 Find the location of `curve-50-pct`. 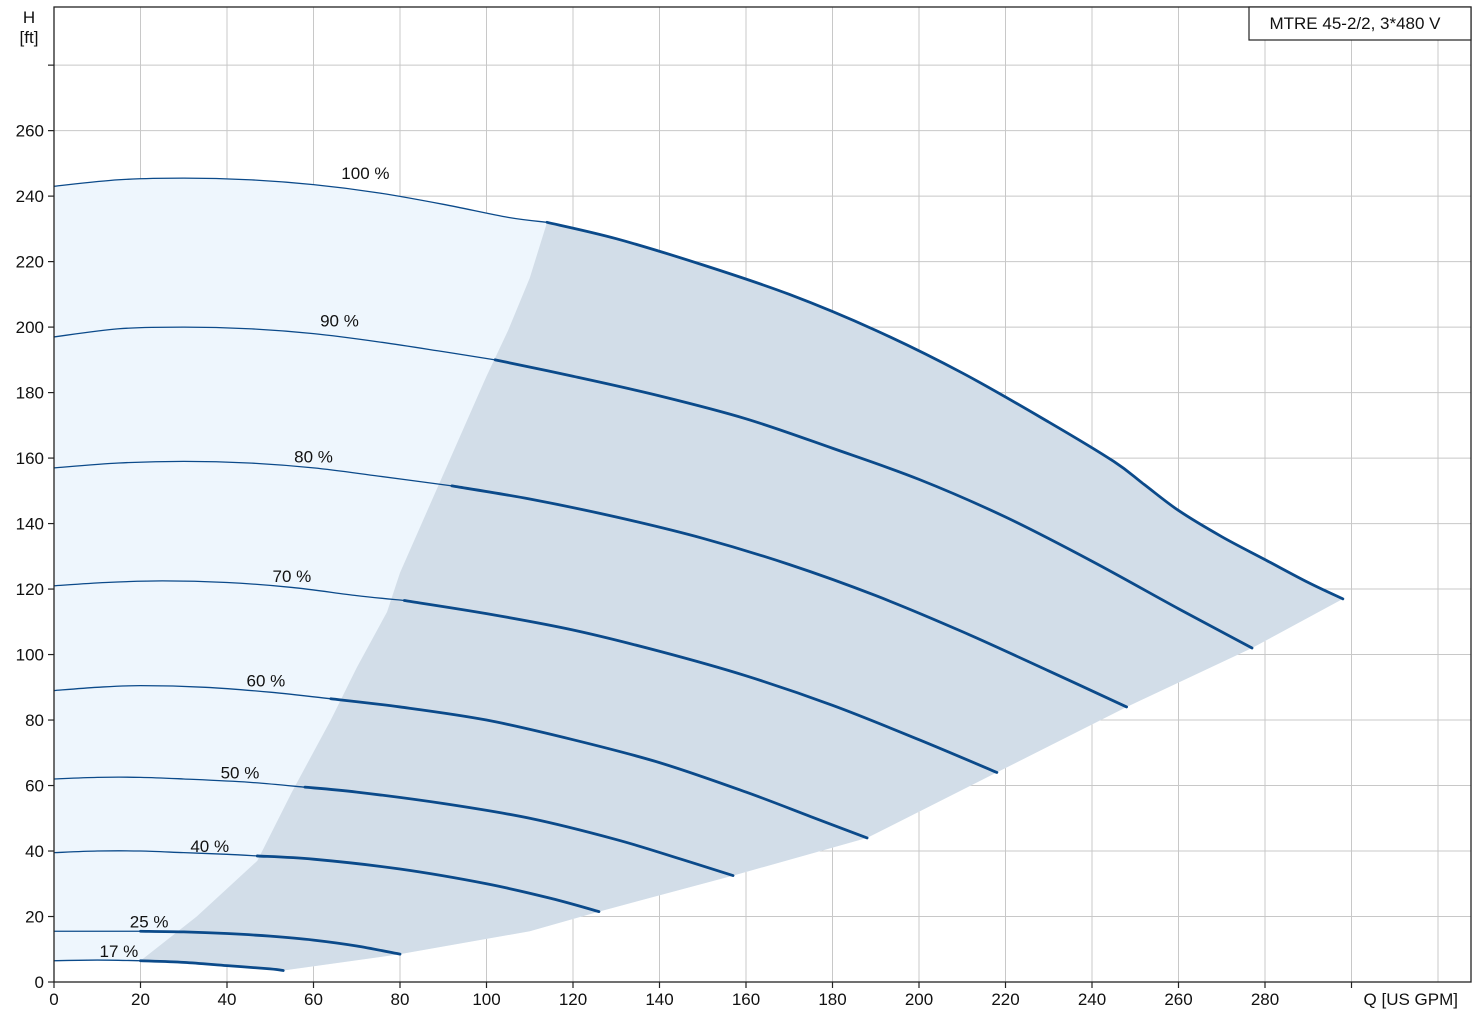

curve-50-pct is located at coordinates (519, 831).